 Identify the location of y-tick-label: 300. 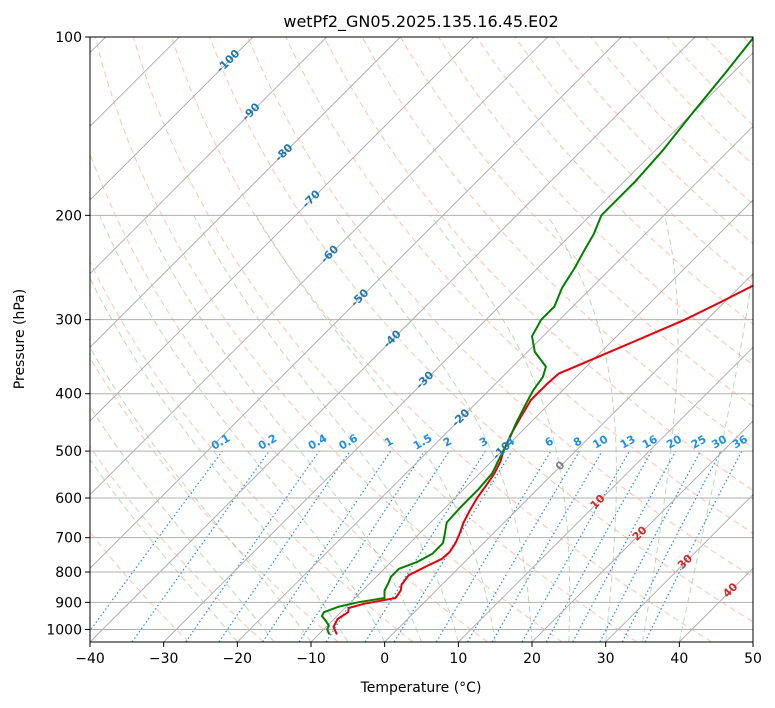
(68, 321).